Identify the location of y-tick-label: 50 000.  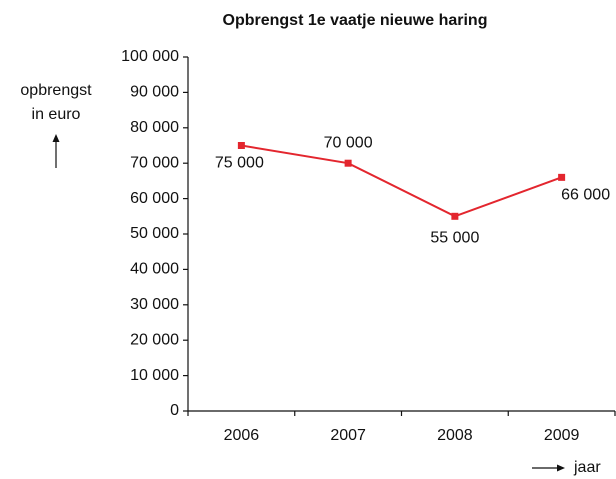
(154, 233).